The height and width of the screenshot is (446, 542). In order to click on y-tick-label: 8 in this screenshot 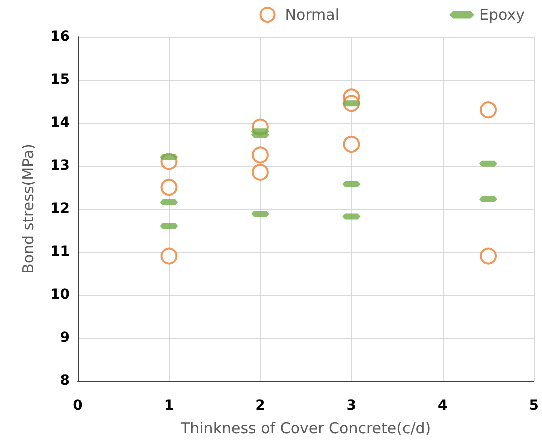, I will do `click(65, 381)`.